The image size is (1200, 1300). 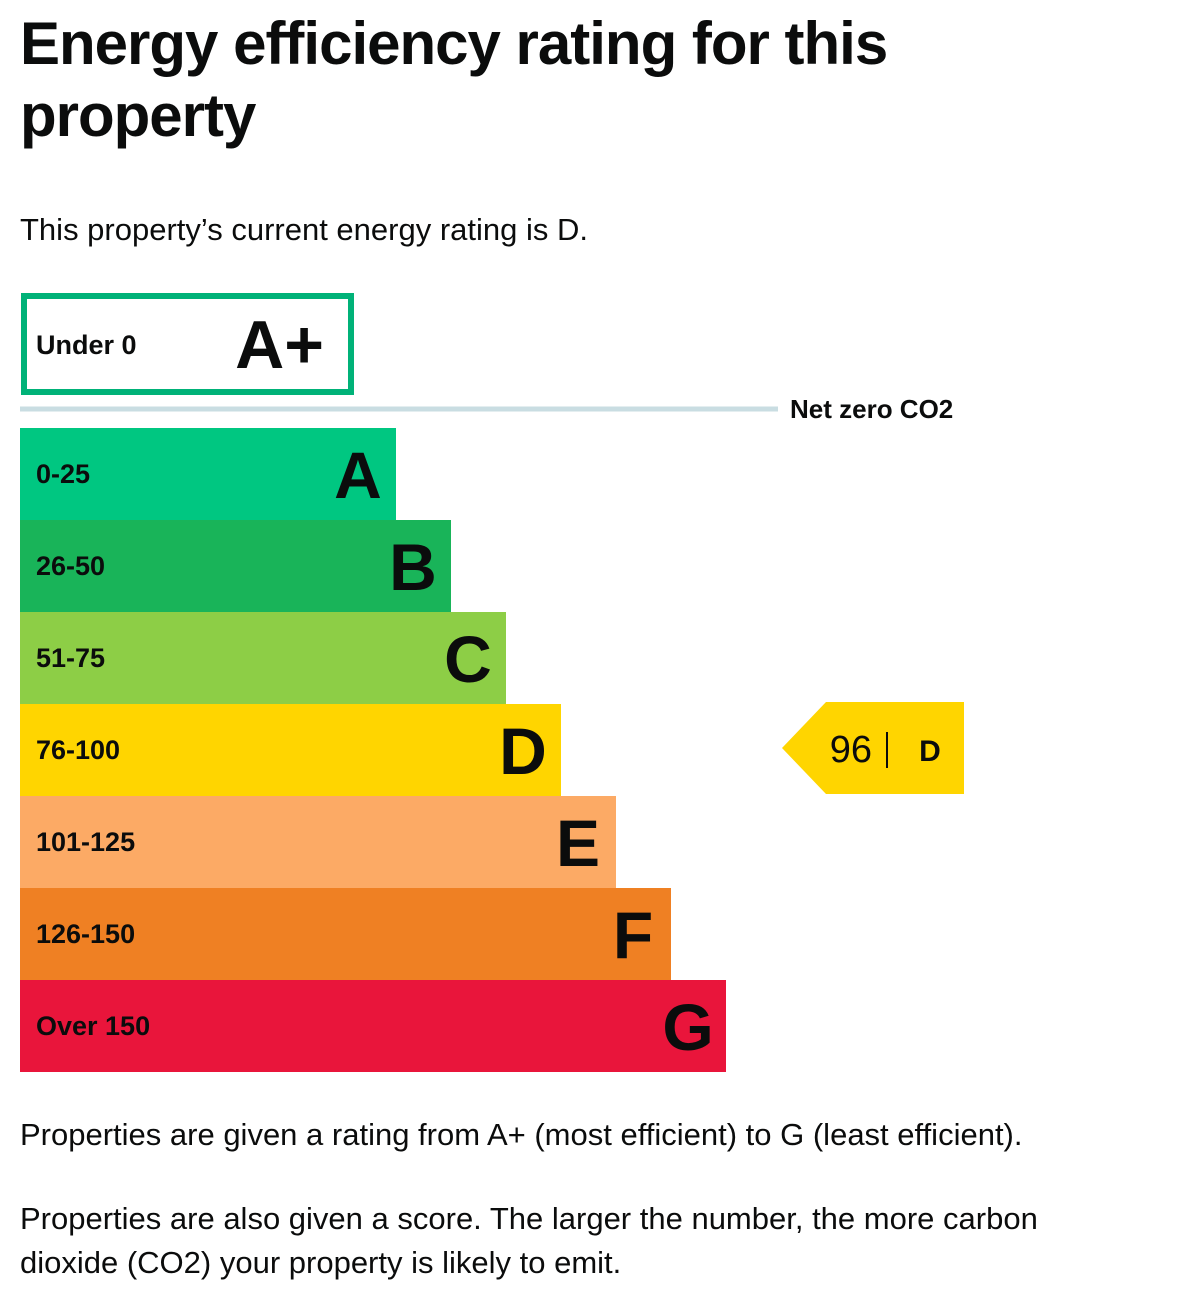 What do you see at coordinates (345, 934) in the screenshot?
I see `band-f-bar` at bounding box center [345, 934].